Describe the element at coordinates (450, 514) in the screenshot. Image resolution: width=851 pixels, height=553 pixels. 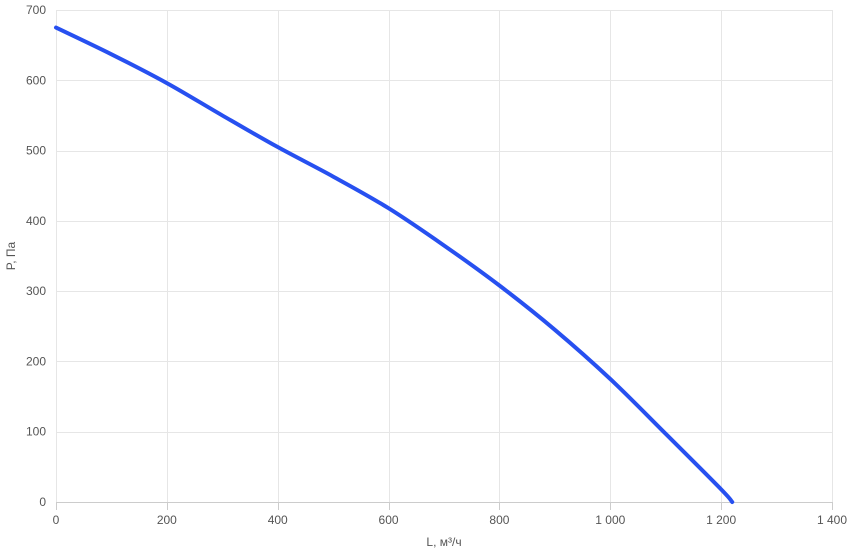
I see `x-axis-ticks: 0 200 400 600 800 1 000 1 200 1 400` at that location.